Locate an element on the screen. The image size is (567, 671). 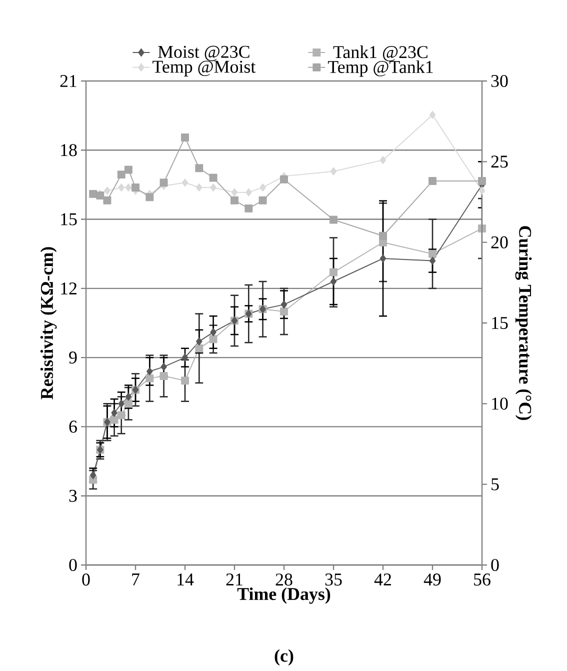
x-tick-label: 0 is located at coordinates (86, 580).